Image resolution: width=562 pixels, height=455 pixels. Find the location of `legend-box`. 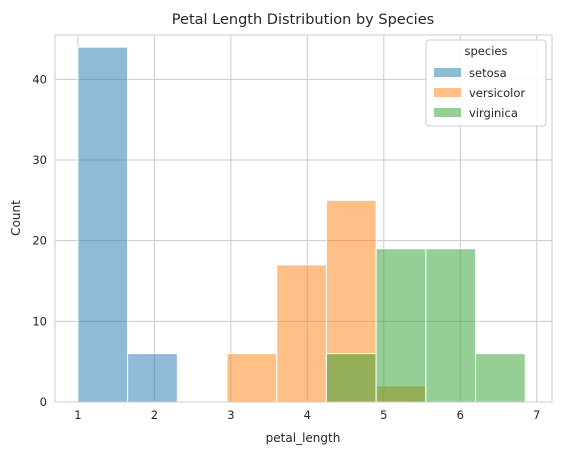

legend-box is located at coordinates (486, 83).